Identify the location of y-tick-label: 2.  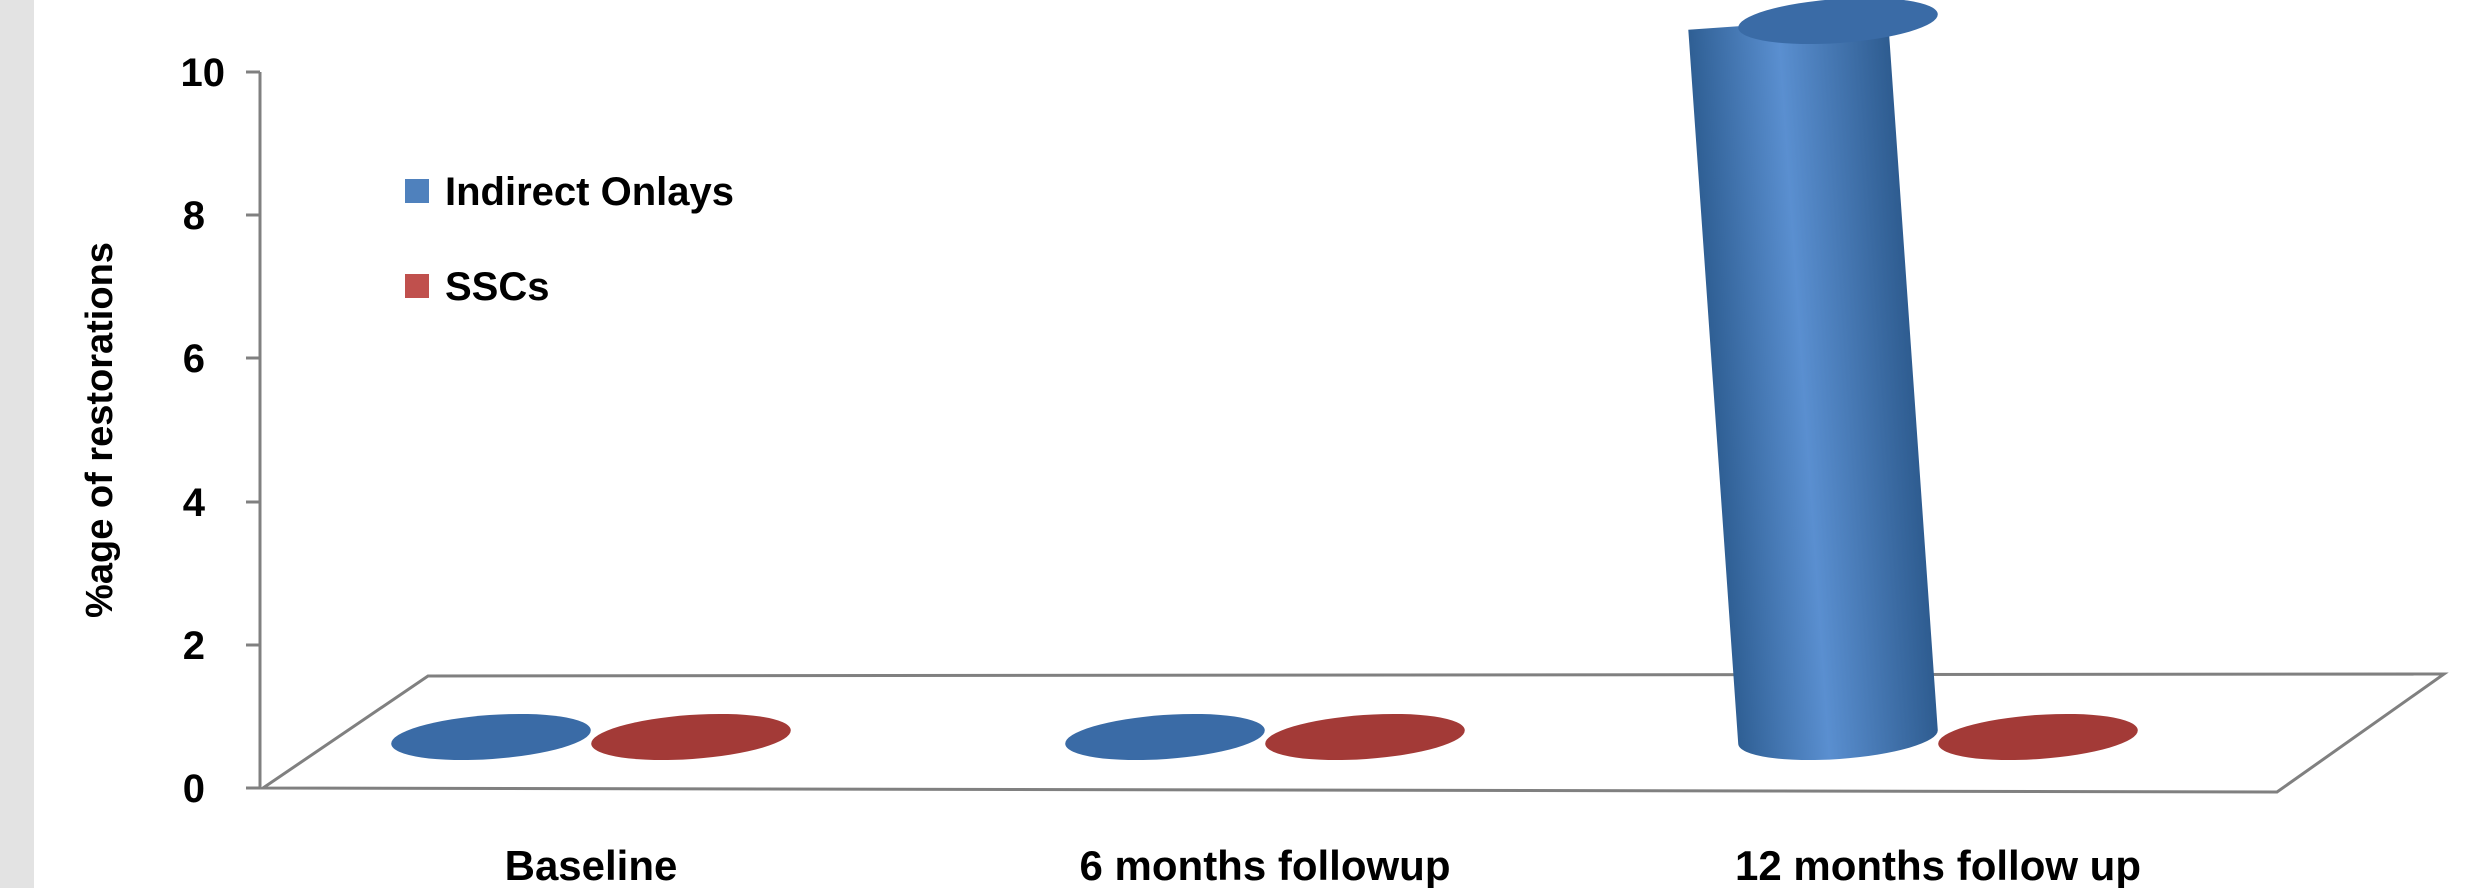
(194, 646).